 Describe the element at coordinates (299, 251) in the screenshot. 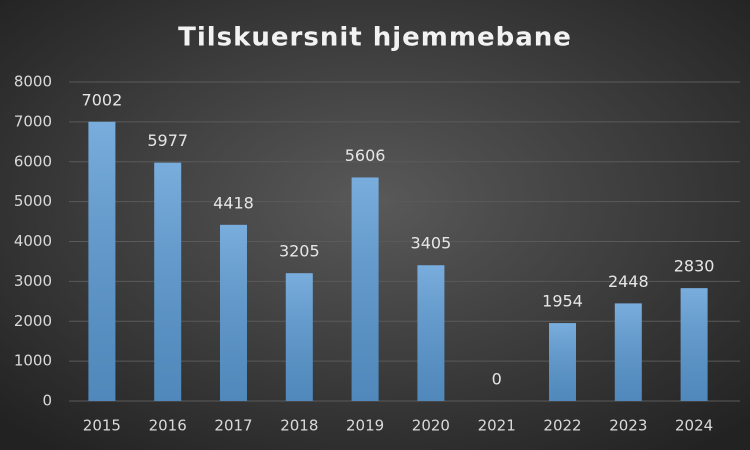

I see `data-label: 3205` at that location.